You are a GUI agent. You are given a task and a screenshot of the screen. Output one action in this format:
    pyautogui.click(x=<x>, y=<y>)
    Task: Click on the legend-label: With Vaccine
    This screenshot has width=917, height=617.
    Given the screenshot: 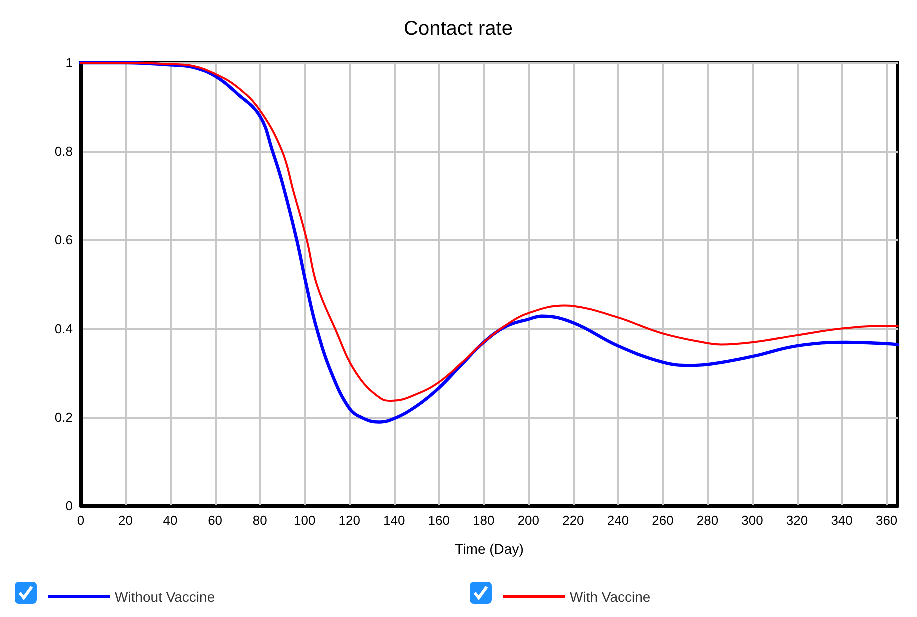 What is the action you would take?
    pyautogui.click(x=610, y=597)
    